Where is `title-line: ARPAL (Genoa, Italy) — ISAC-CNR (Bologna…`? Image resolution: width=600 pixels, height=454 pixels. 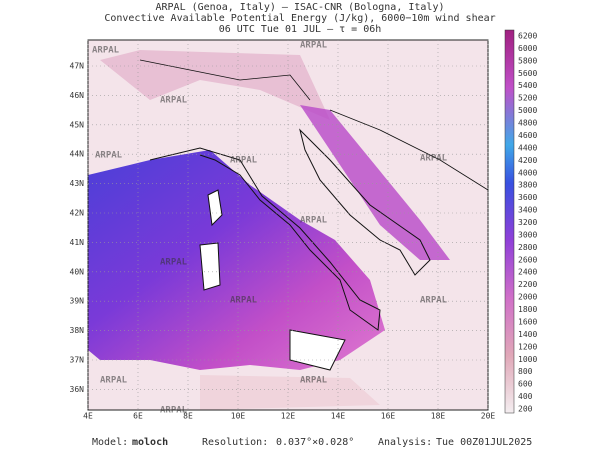
title-line: ARPAL (Genoa, Italy) — ISAC-CNR (Bologna… is located at coordinates (300, 7).